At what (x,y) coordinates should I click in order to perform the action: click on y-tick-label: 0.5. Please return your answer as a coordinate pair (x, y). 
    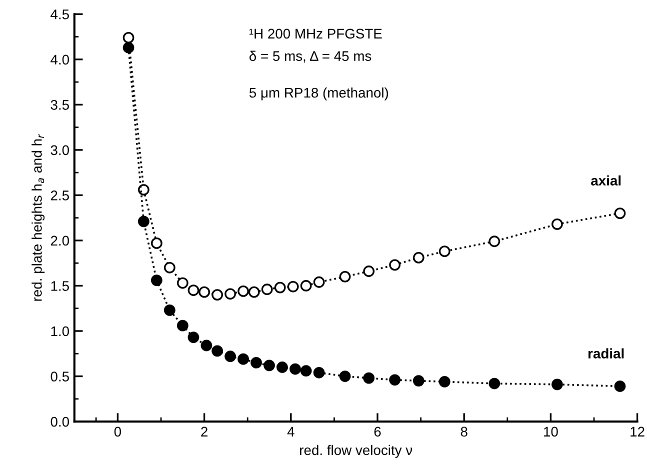
    Looking at the image, I should click on (59, 377).